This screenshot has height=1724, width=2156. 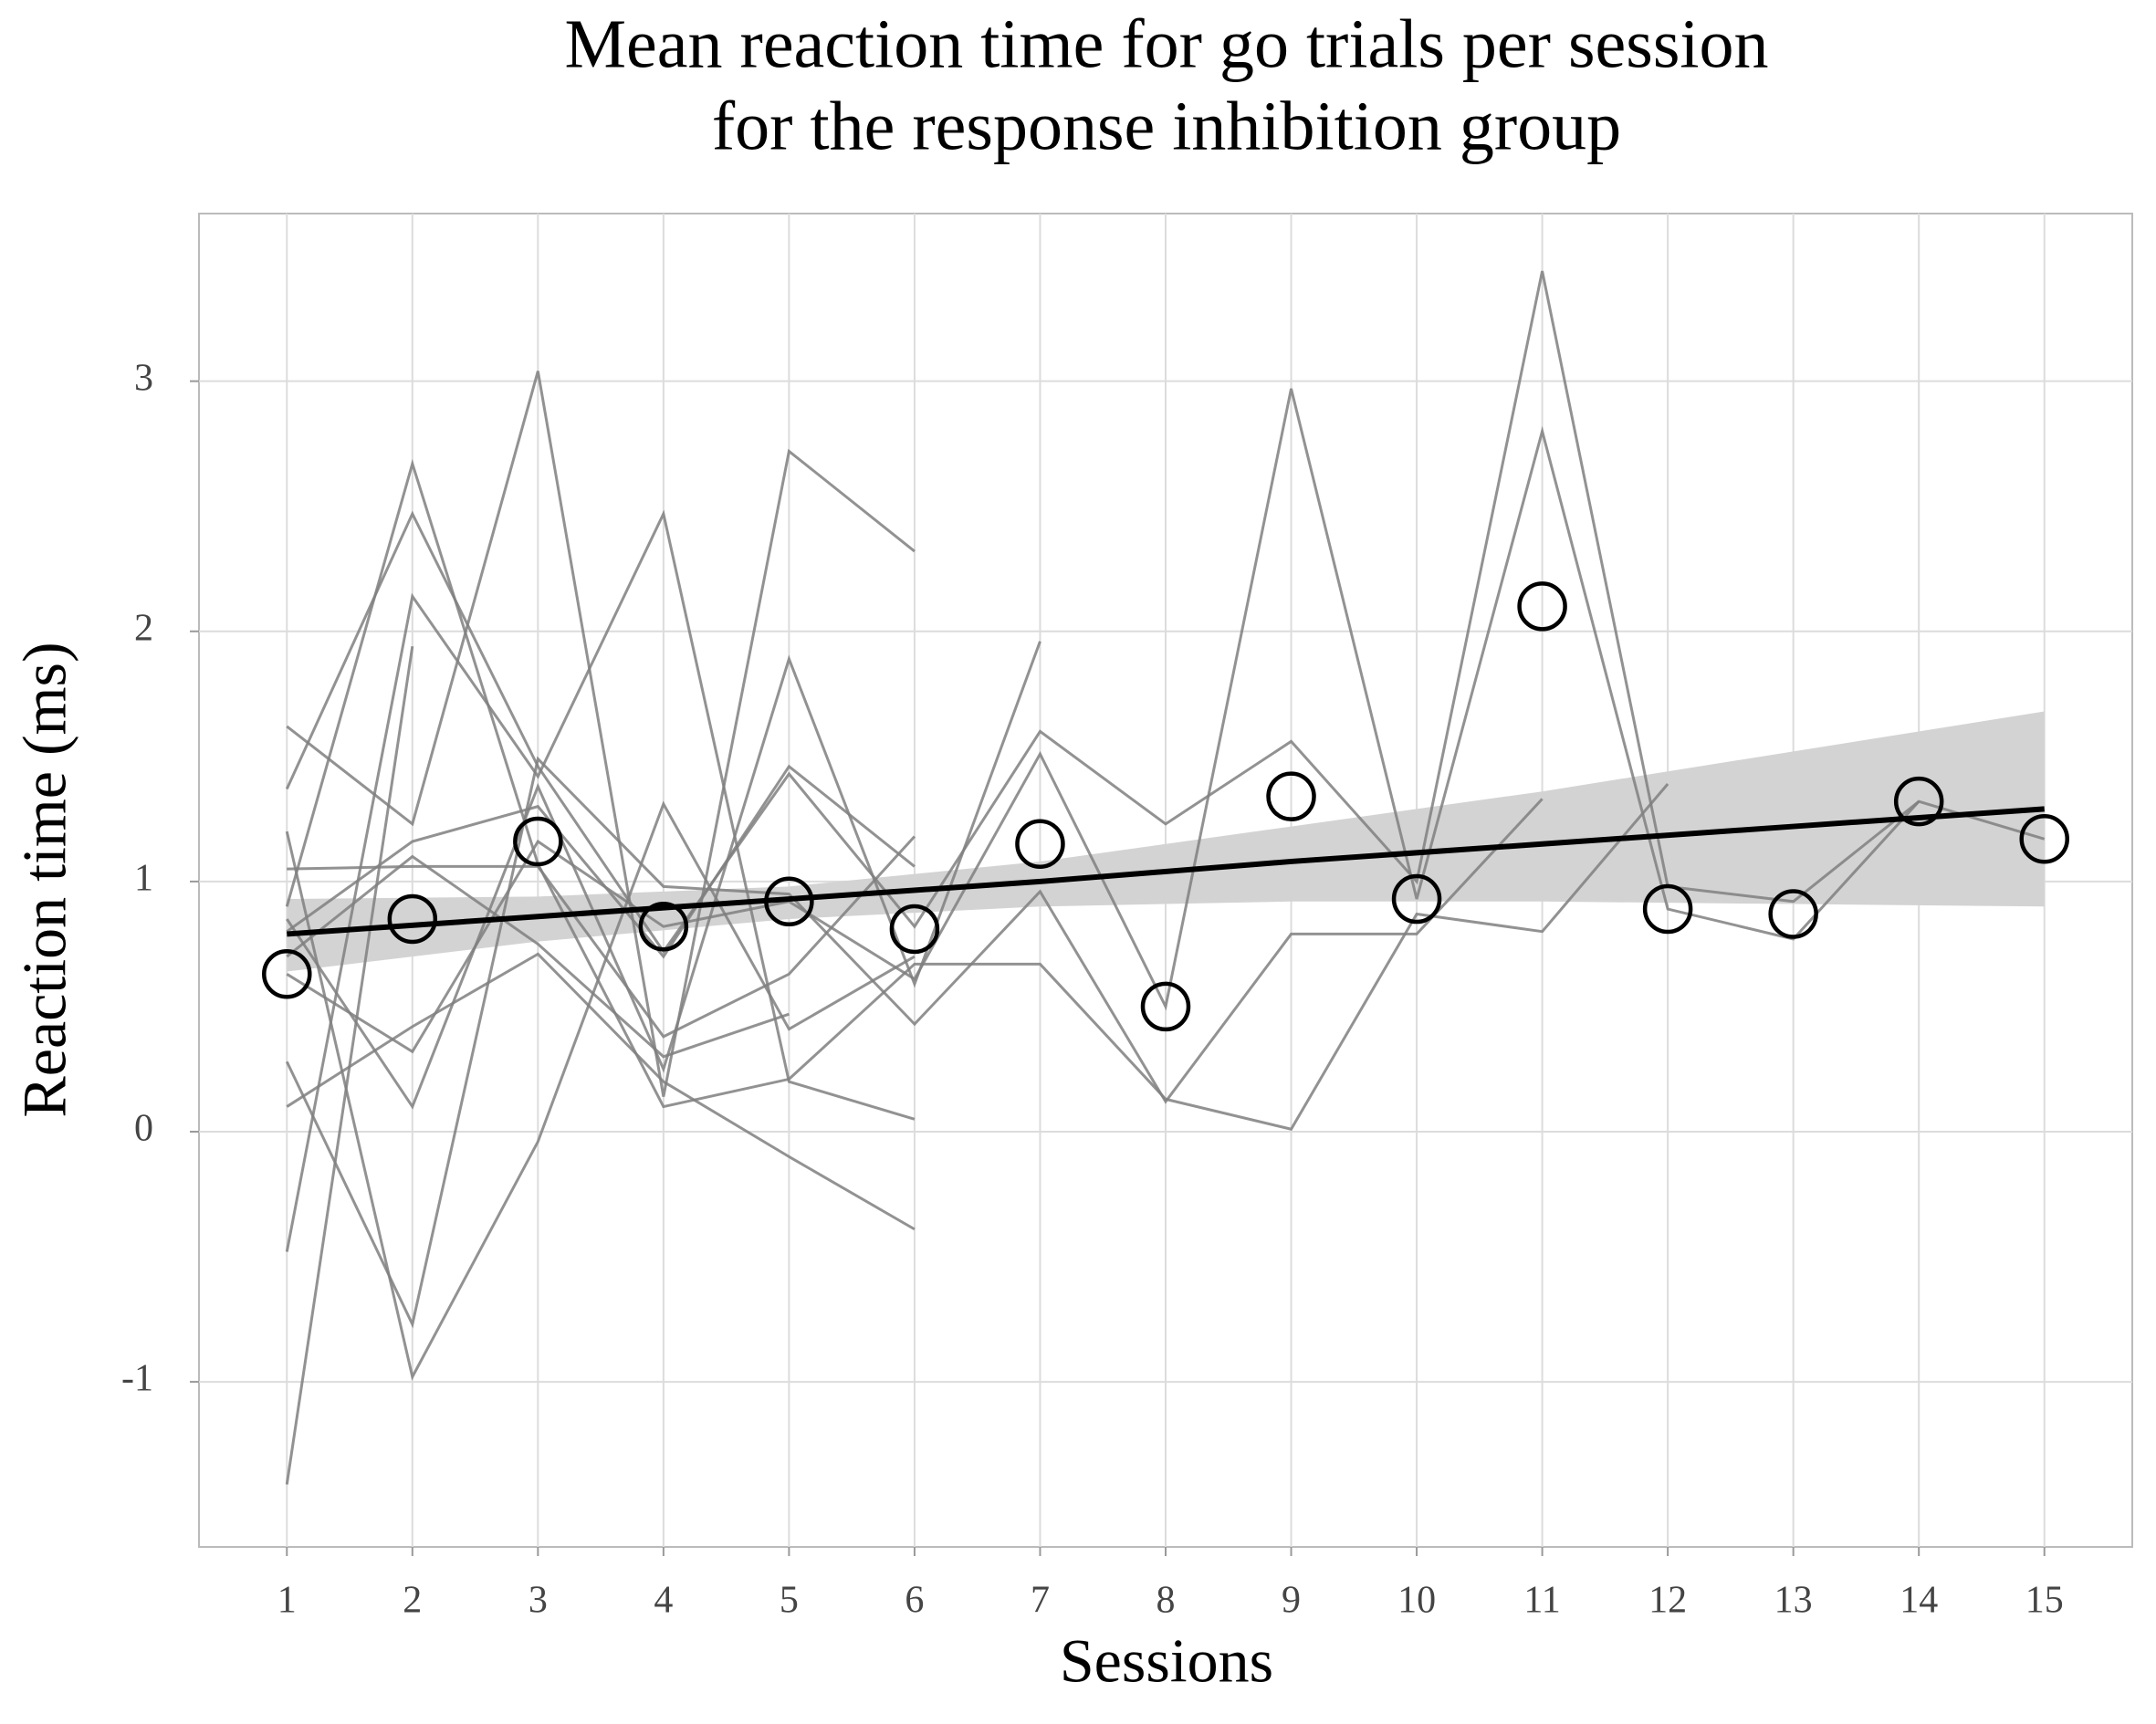 I want to click on y-tick-label: 0, so click(x=144, y=1129).